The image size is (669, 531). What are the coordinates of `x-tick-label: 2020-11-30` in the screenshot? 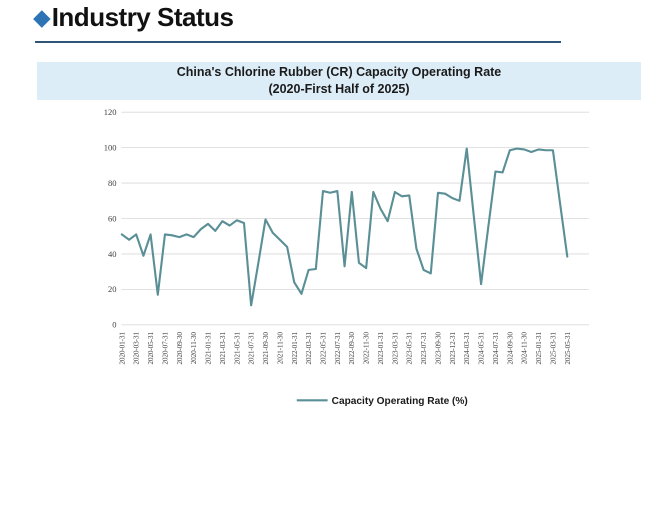 It's located at (193, 348).